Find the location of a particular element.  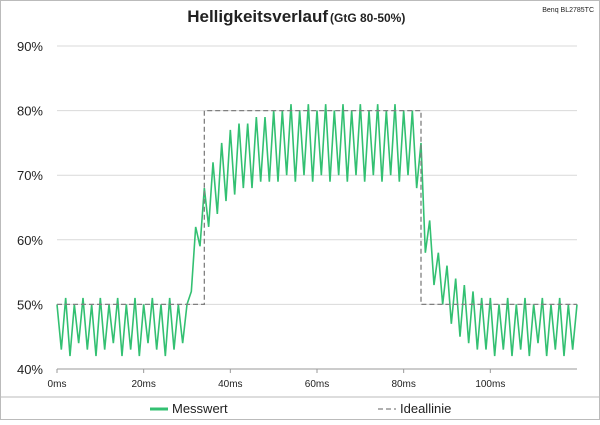

chart-subtitle: (GtG 80-50%) is located at coordinates (367, 18).